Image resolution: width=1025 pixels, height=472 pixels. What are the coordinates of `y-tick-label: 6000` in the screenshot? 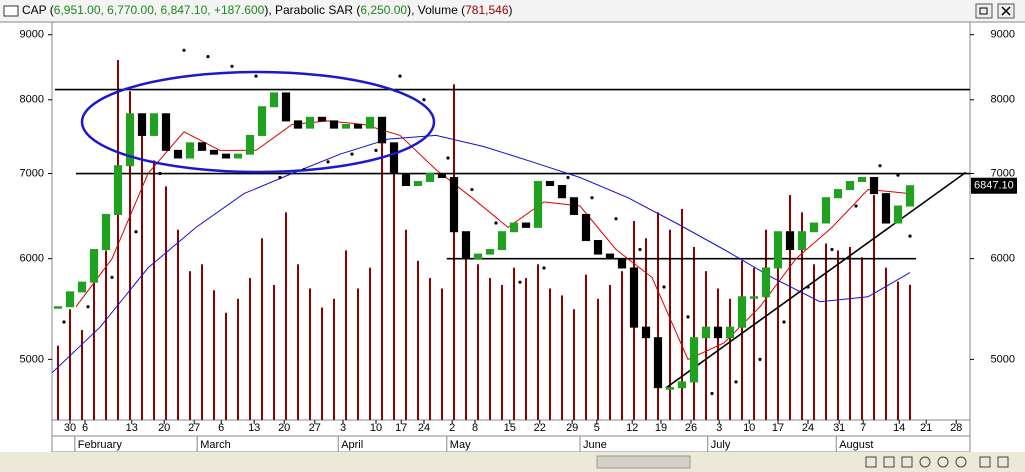 It's located at (32, 259).